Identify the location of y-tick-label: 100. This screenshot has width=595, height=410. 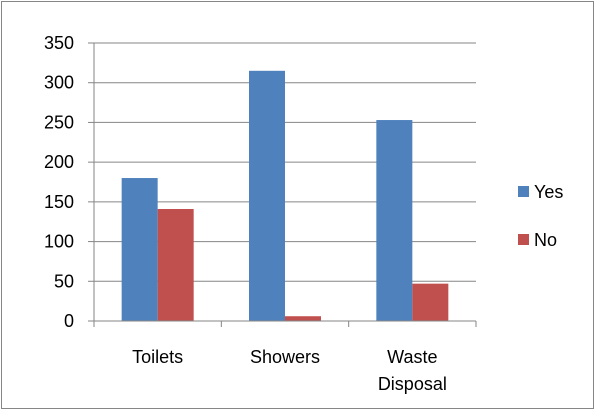
(59, 242).